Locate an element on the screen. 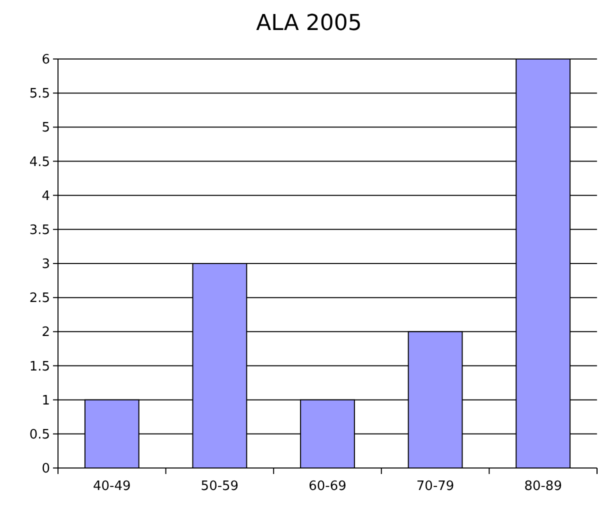  y-tick-label: 5.5 is located at coordinates (39, 94).